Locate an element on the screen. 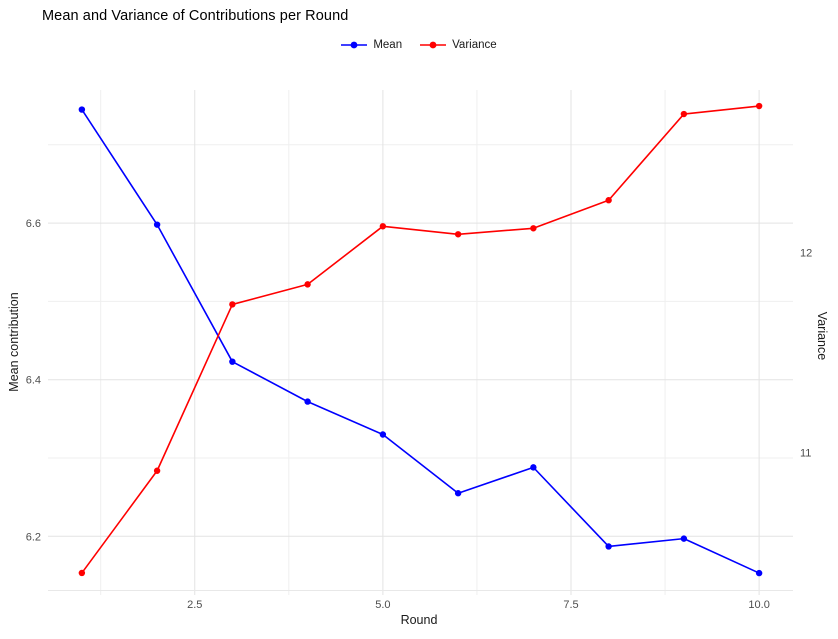 The width and height of the screenshot is (838, 639). x-tick-label: 2.5 is located at coordinates (194, 605).